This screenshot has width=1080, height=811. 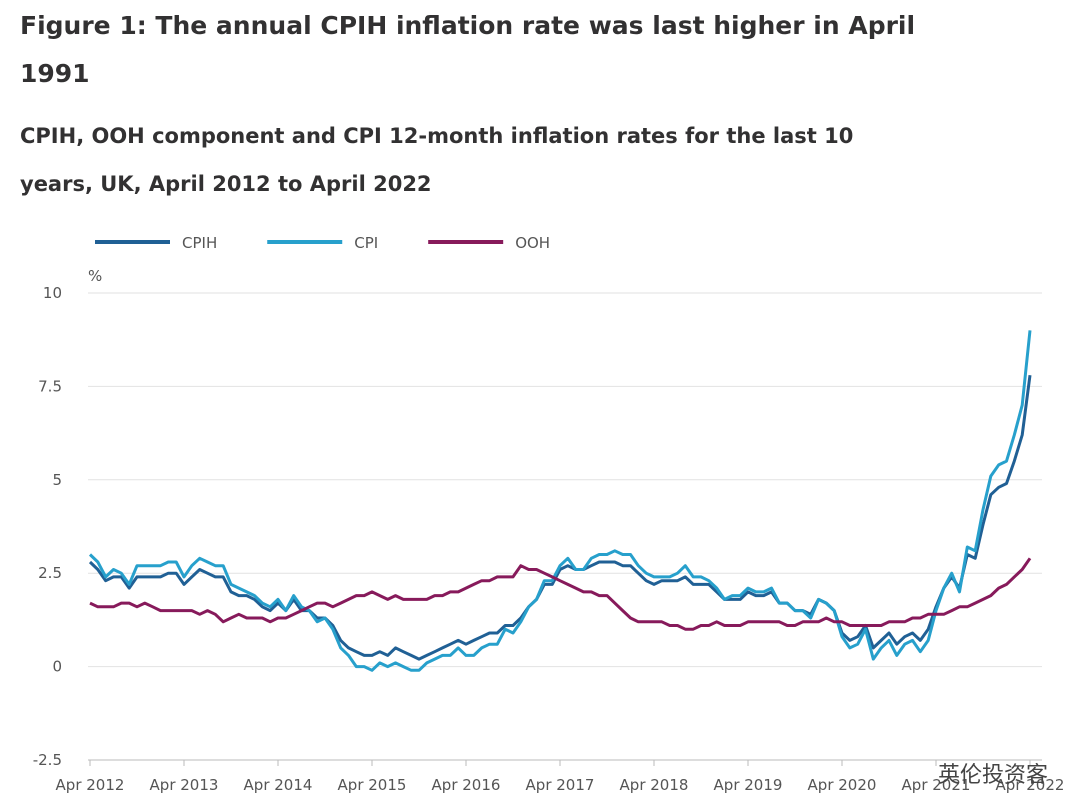 What do you see at coordinates (654, 785) in the screenshot?
I see `x-tick-label: Apr 2018` at bounding box center [654, 785].